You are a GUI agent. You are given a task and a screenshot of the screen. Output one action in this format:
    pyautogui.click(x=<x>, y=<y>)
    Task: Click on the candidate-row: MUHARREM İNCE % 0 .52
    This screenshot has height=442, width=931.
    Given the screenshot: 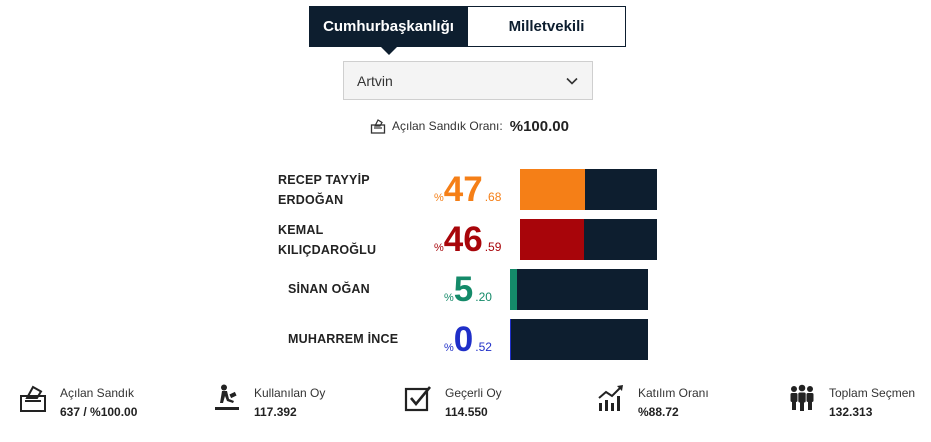 What is the action you would take?
    pyautogui.click(x=465, y=340)
    